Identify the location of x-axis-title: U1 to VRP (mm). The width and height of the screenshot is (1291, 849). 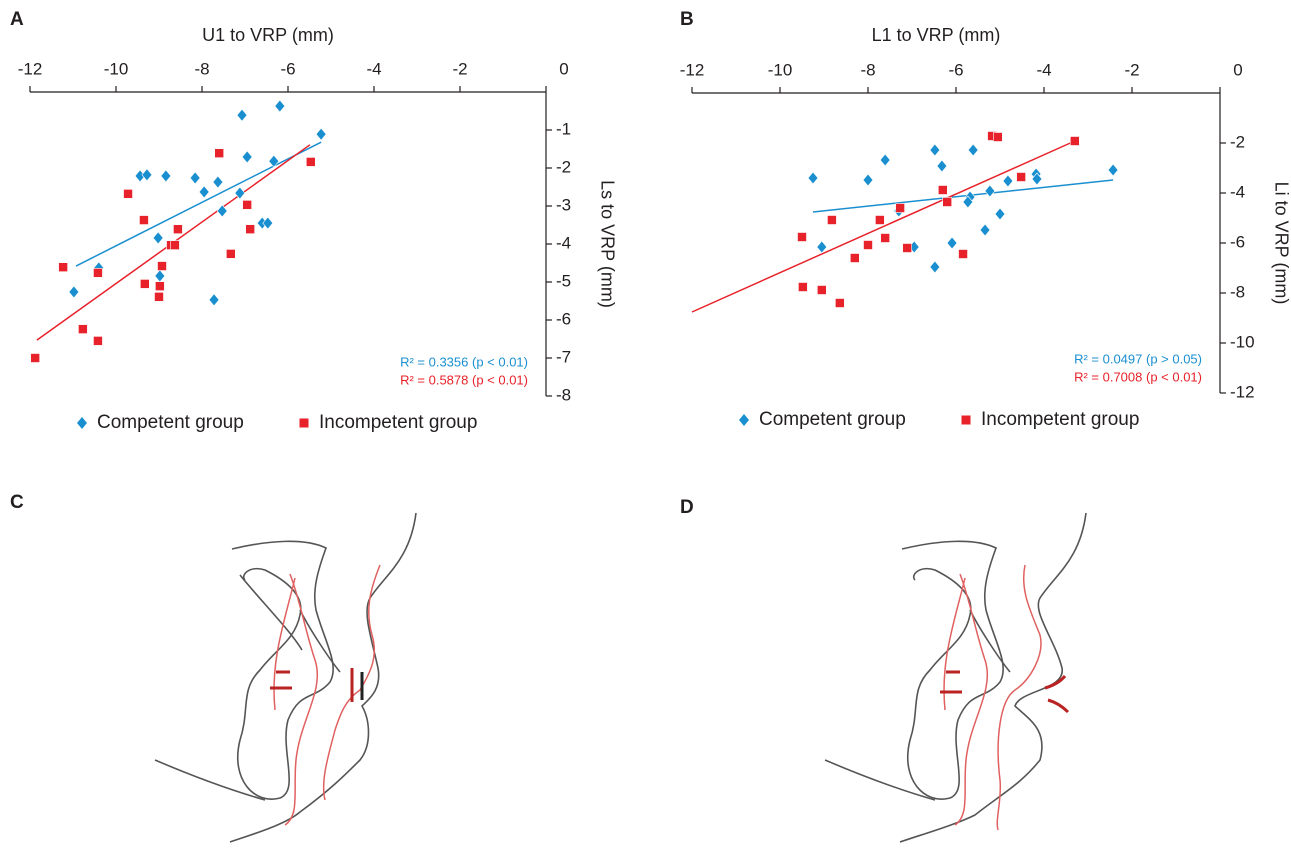
(268, 35).